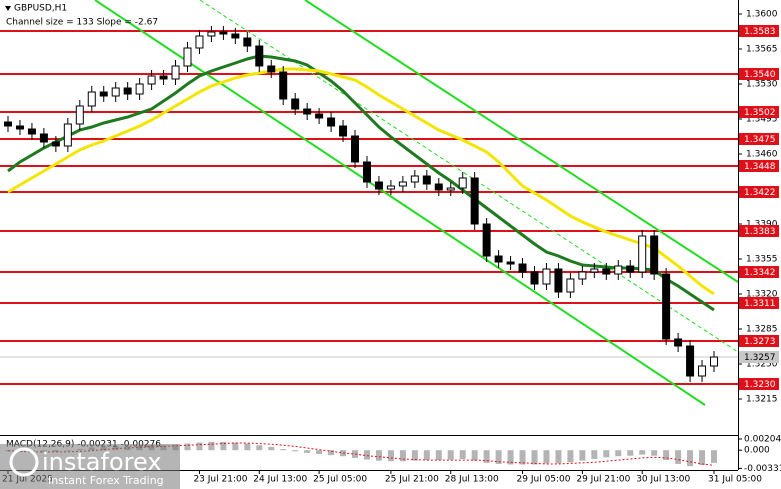  What do you see at coordinates (762, 120) in the screenshot?
I see `y-tick-label: 1.3495` at bounding box center [762, 120].